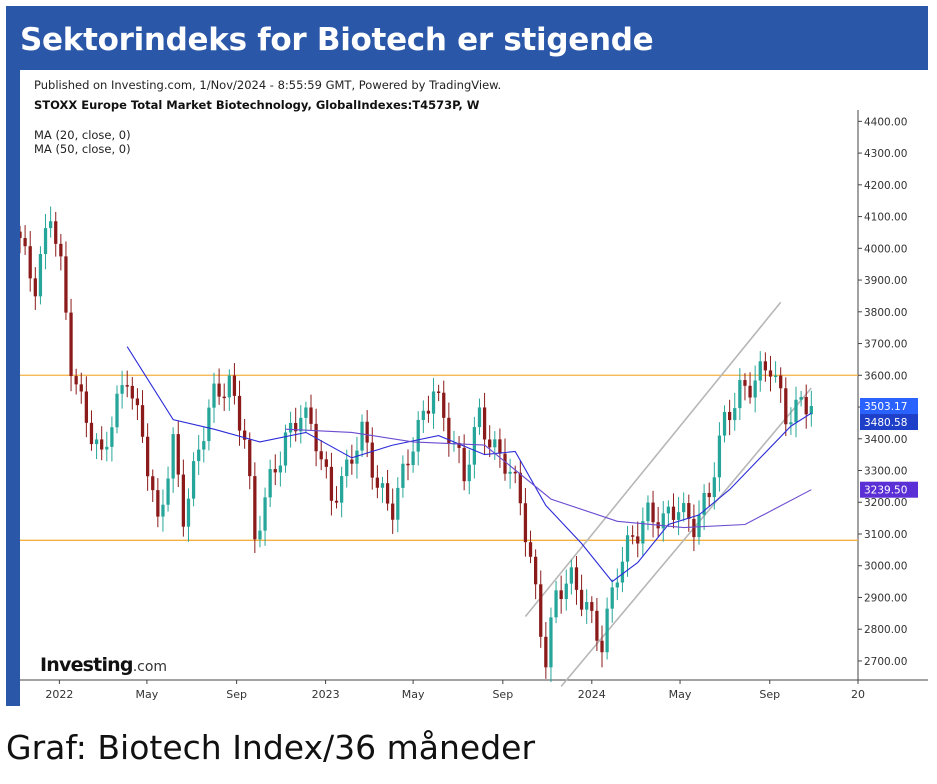 The width and height of the screenshot is (937, 784). I want to click on price-tag-label-ma50: 3239.50, so click(885, 491).